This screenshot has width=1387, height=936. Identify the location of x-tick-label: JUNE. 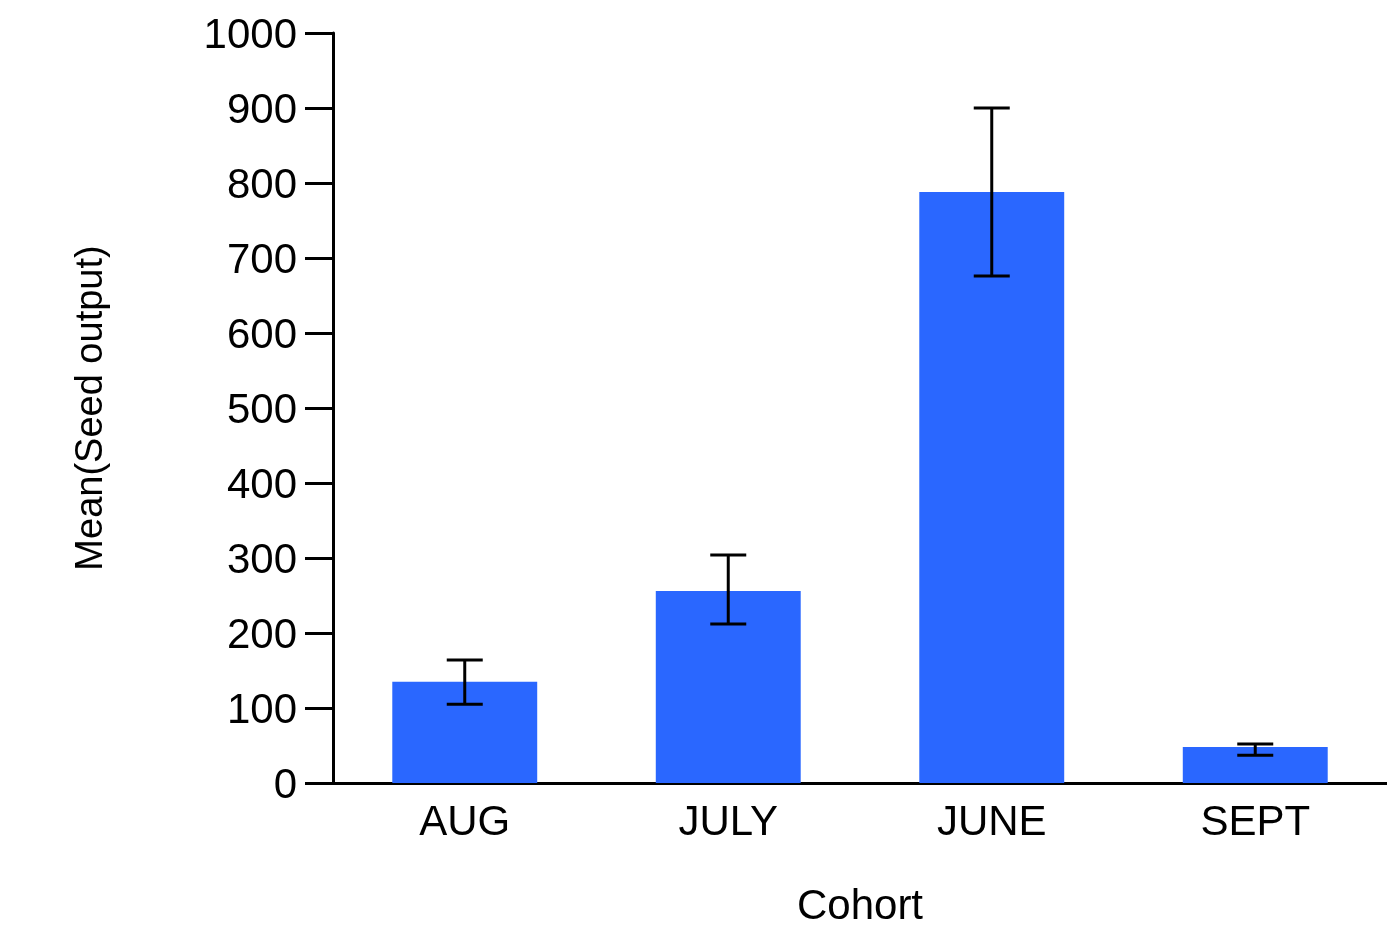
(991, 820).